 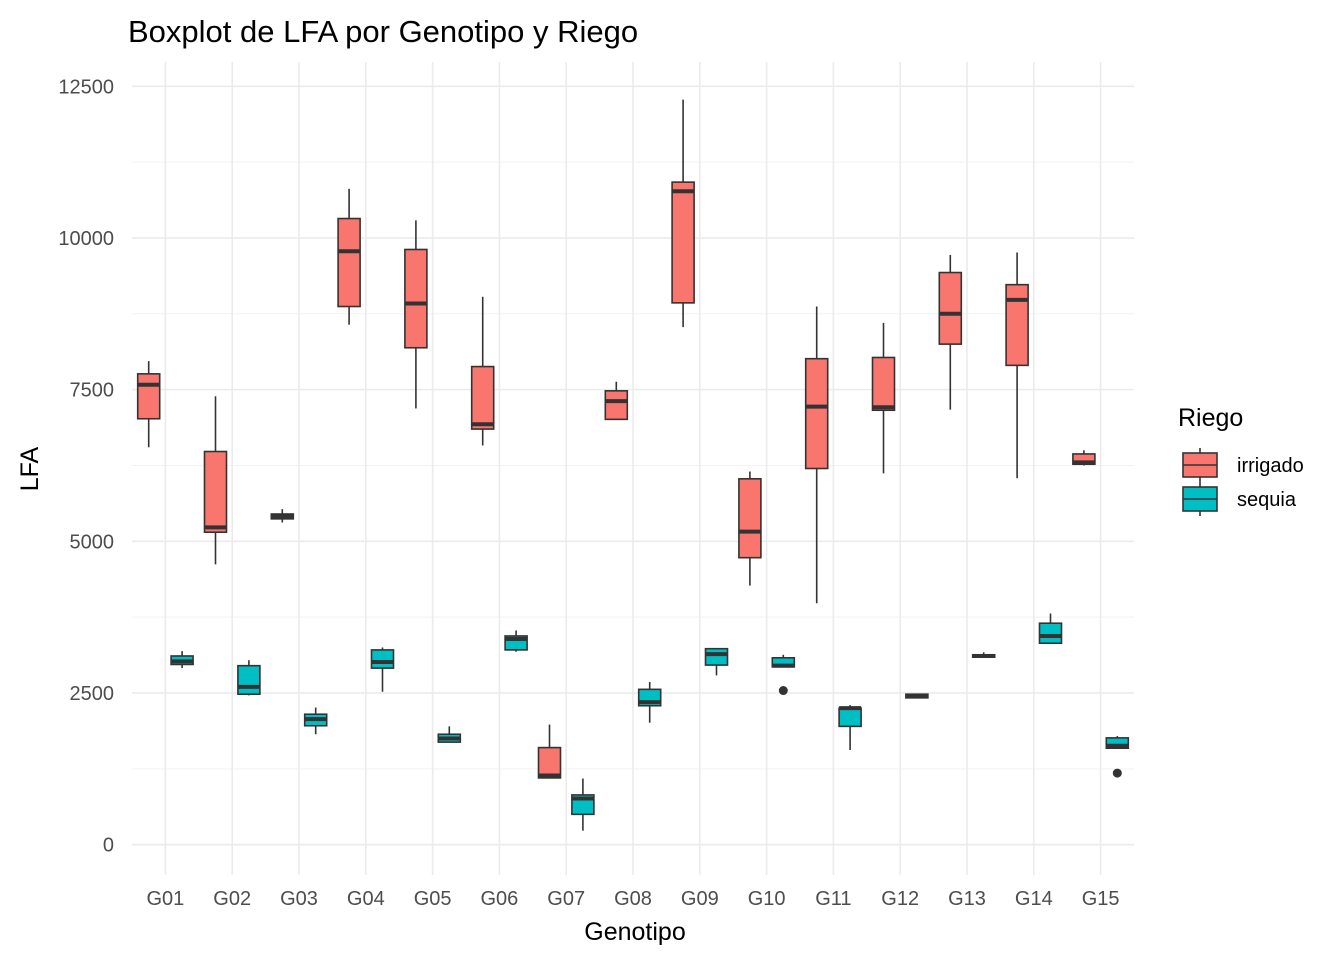 I want to click on box-sequia-G03, so click(x=315, y=721).